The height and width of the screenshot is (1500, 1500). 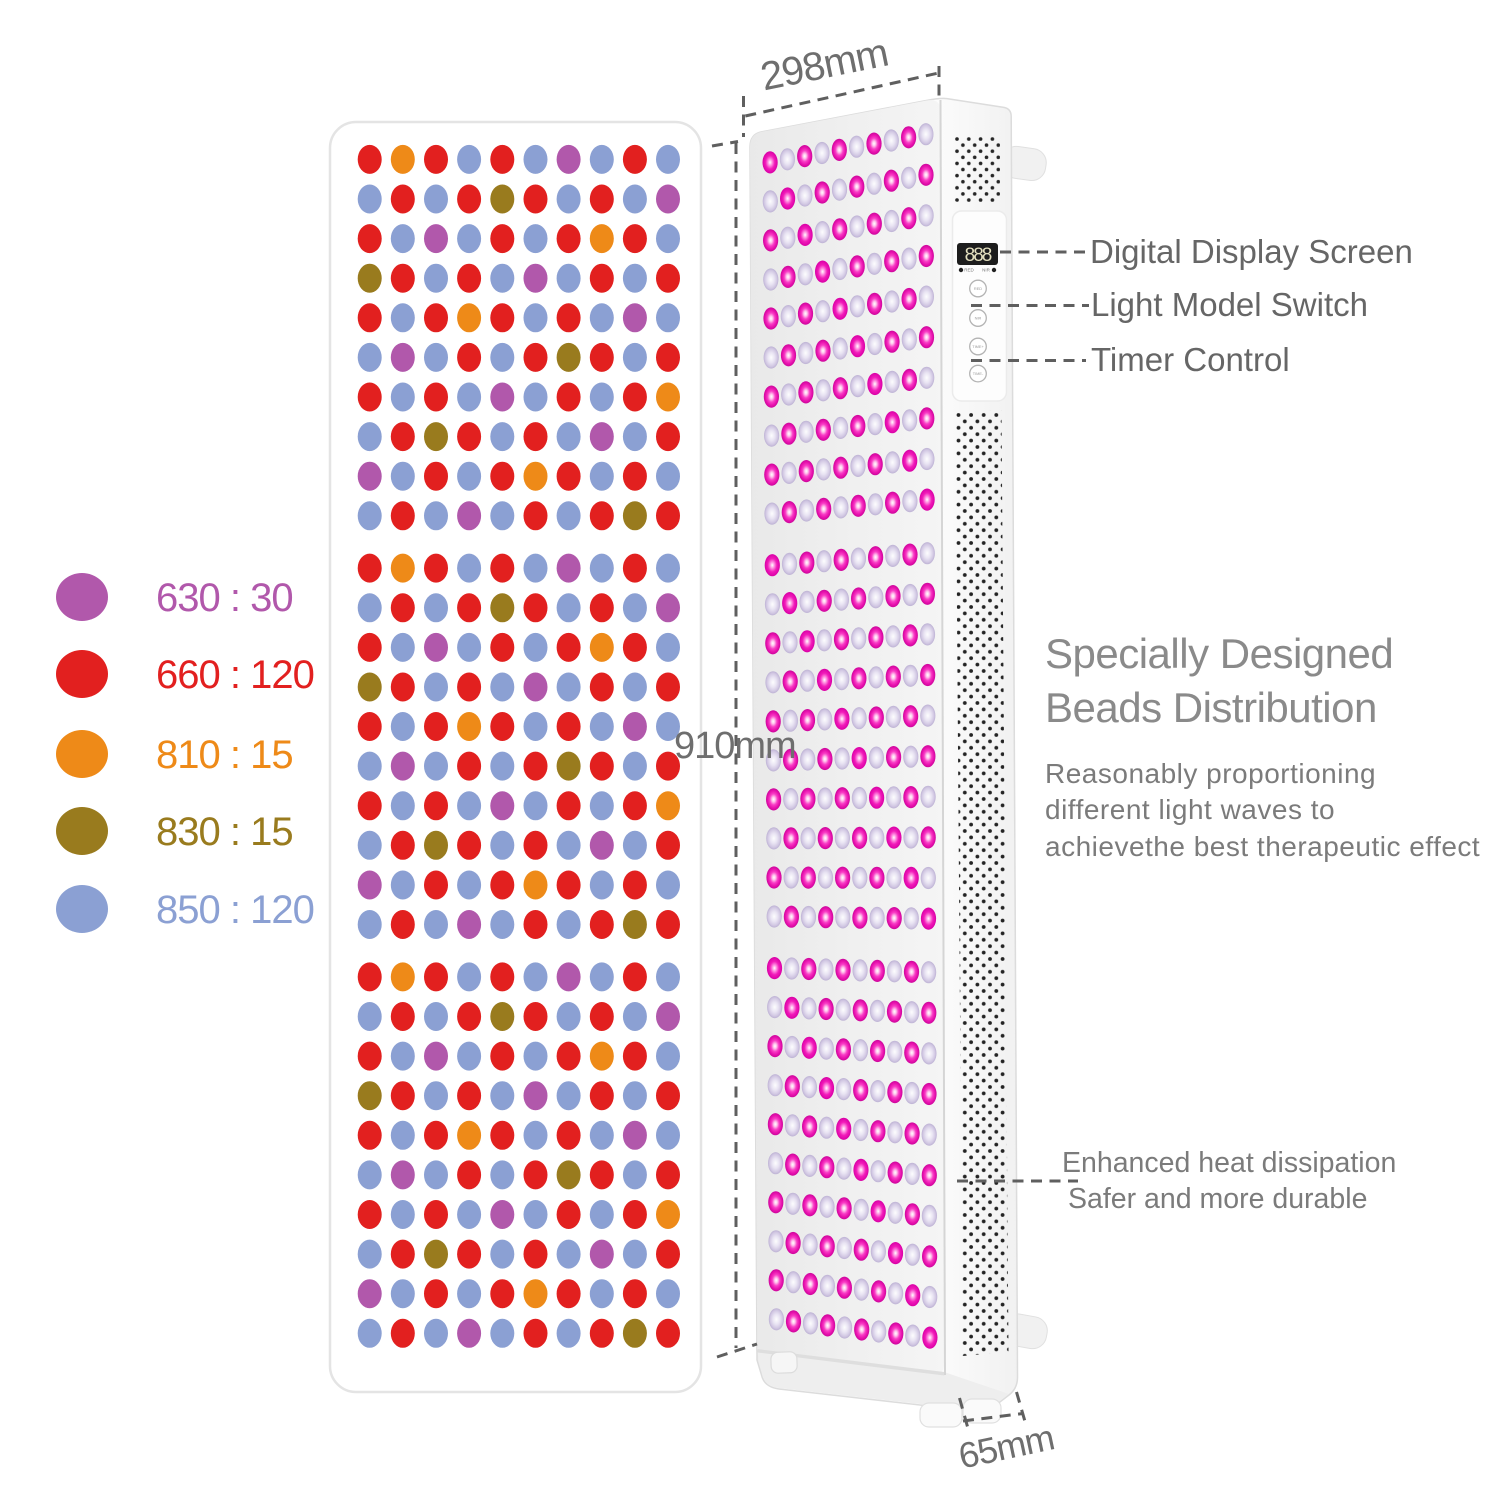 What do you see at coordinates (978, 346) in the screenshot?
I see `svg-text: TIME+` at bounding box center [978, 346].